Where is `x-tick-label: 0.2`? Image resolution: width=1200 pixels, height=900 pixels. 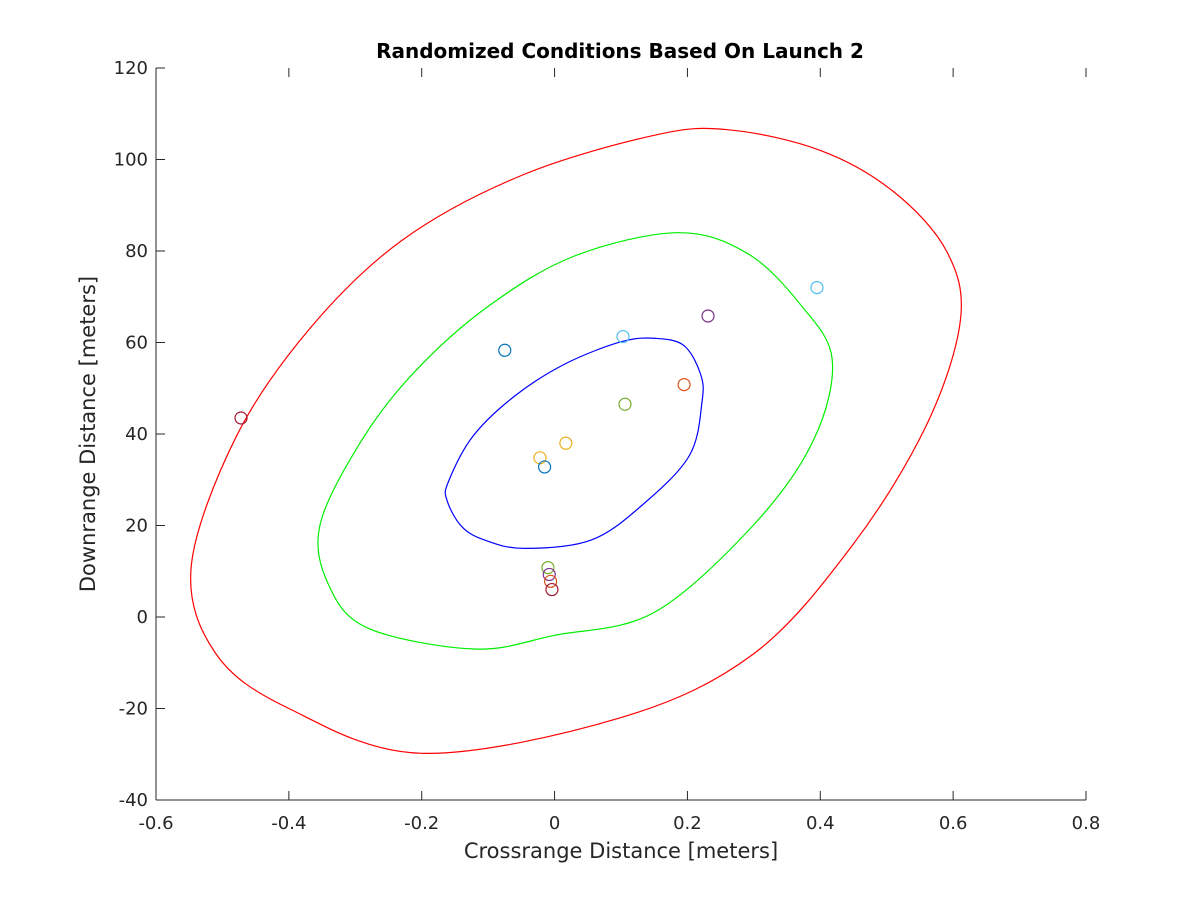 x-tick-label: 0.2 is located at coordinates (687, 823).